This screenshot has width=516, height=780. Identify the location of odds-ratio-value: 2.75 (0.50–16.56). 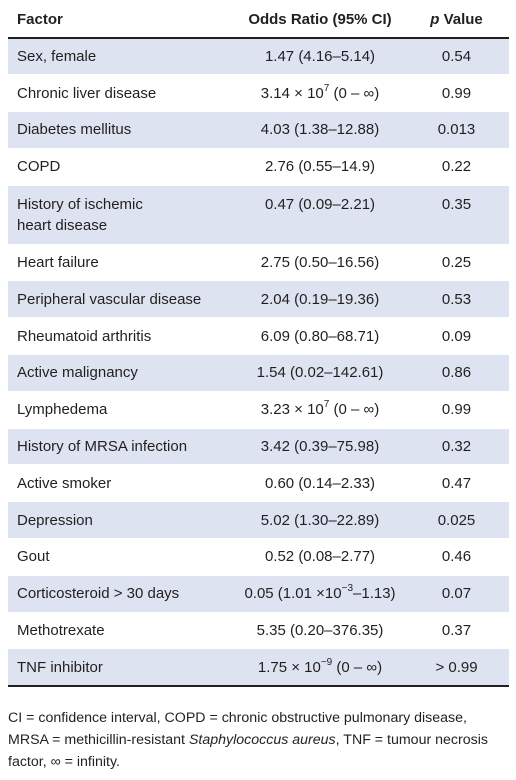
(320, 263).